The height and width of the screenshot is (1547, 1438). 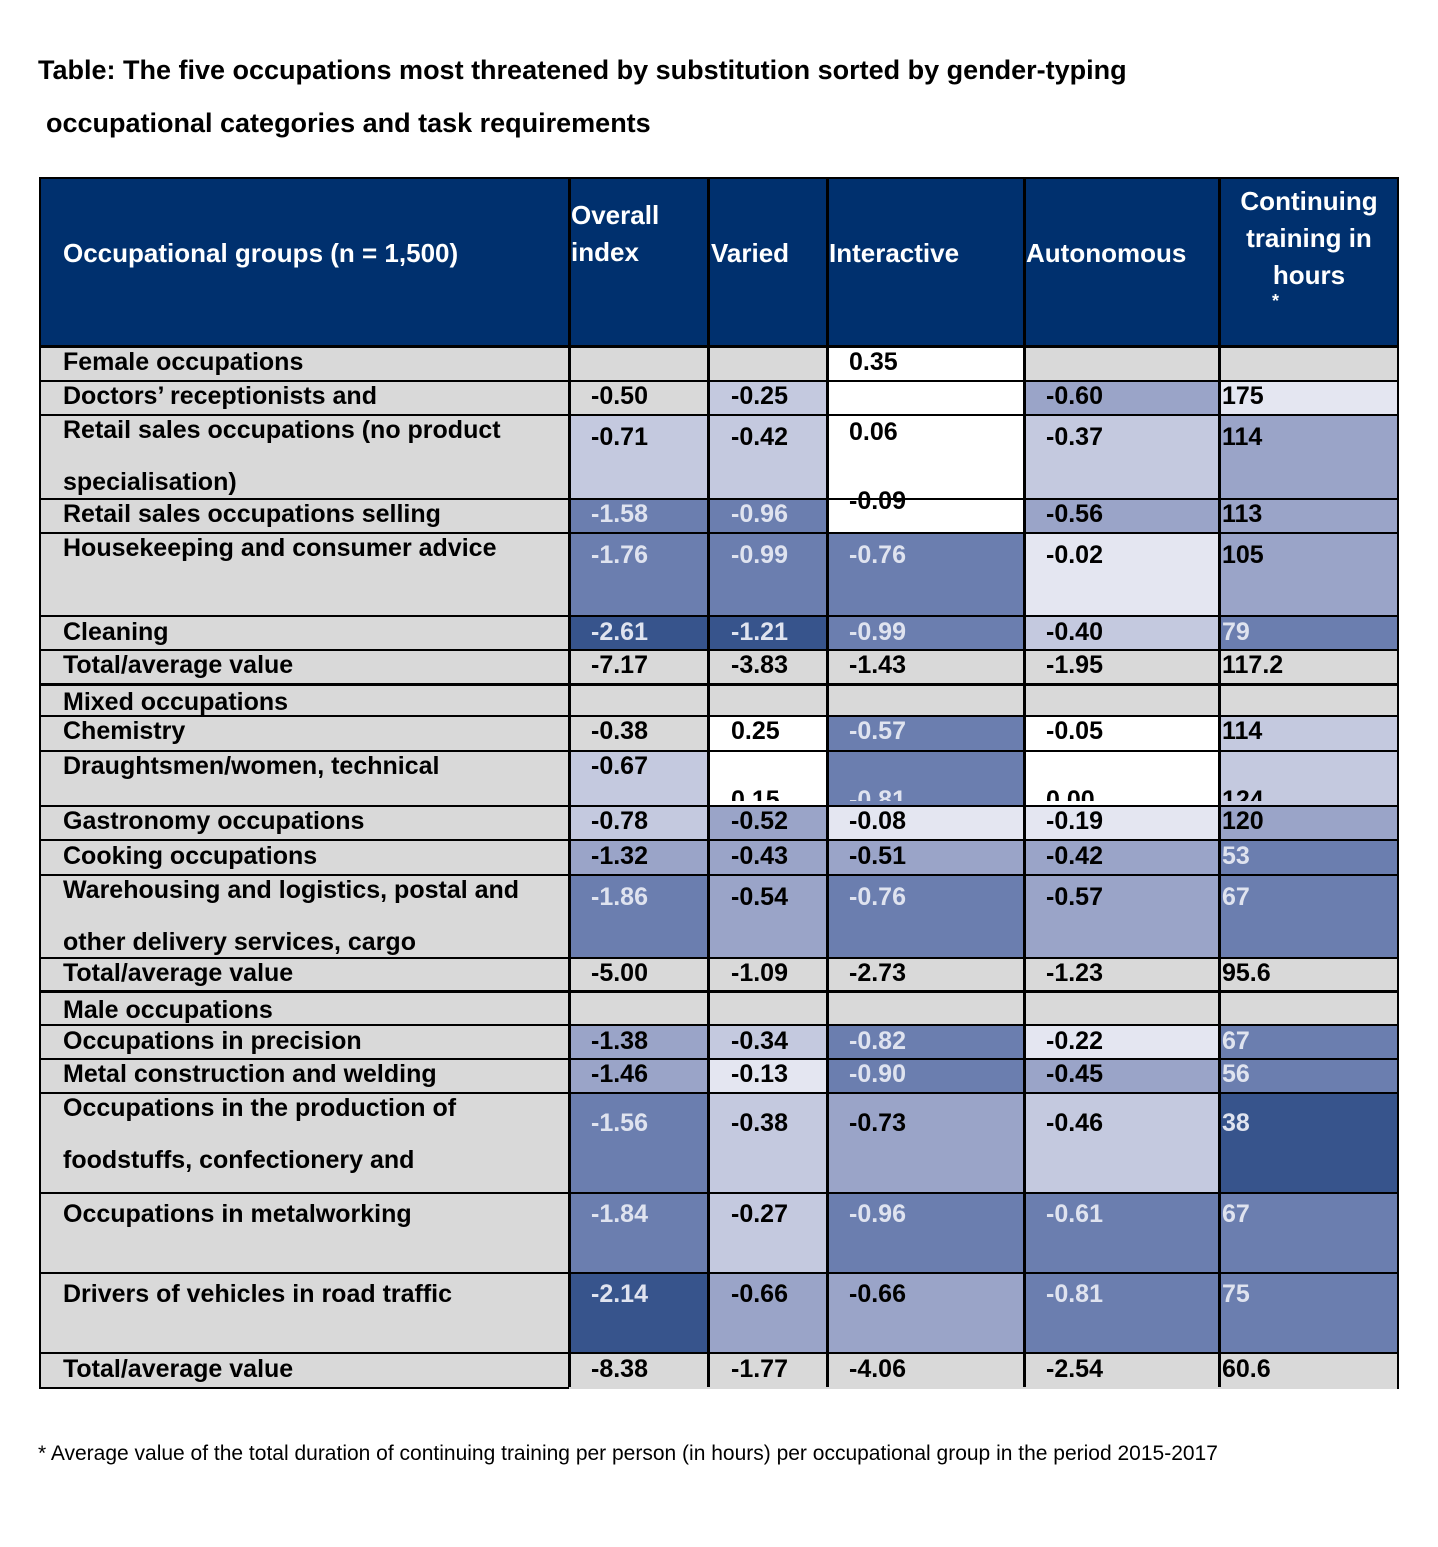 What do you see at coordinates (1074, 437) in the screenshot?
I see `cell-autonomous-retail_noprod: -0.37` at bounding box center [1074, 437].